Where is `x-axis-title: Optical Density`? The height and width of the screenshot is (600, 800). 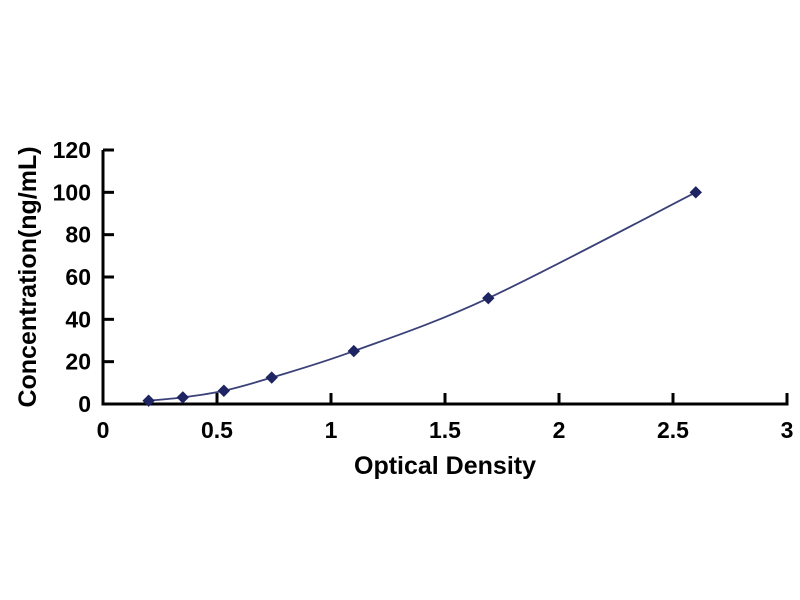
x-axis-title: Optical Density is located at coordinates (445, 466).